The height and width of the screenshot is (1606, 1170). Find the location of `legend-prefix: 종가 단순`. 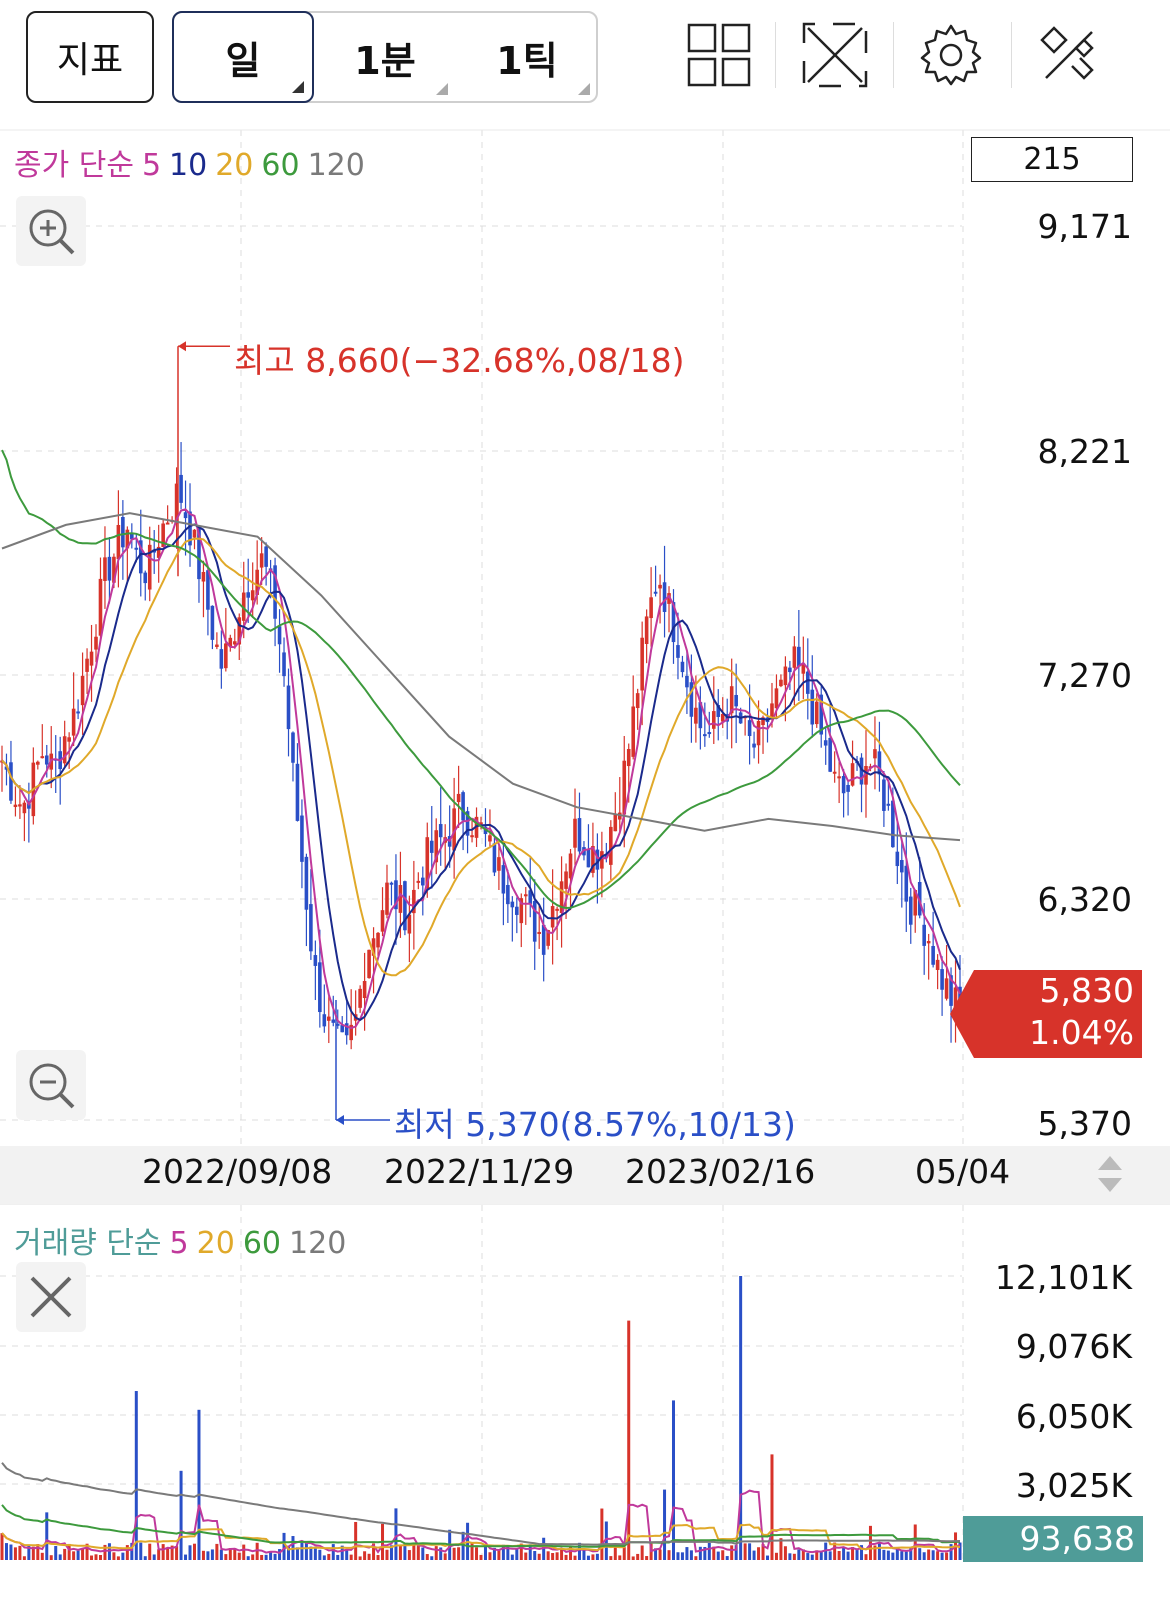

legend-prefix: 종가 단순 is located at coordinates (74, 165).